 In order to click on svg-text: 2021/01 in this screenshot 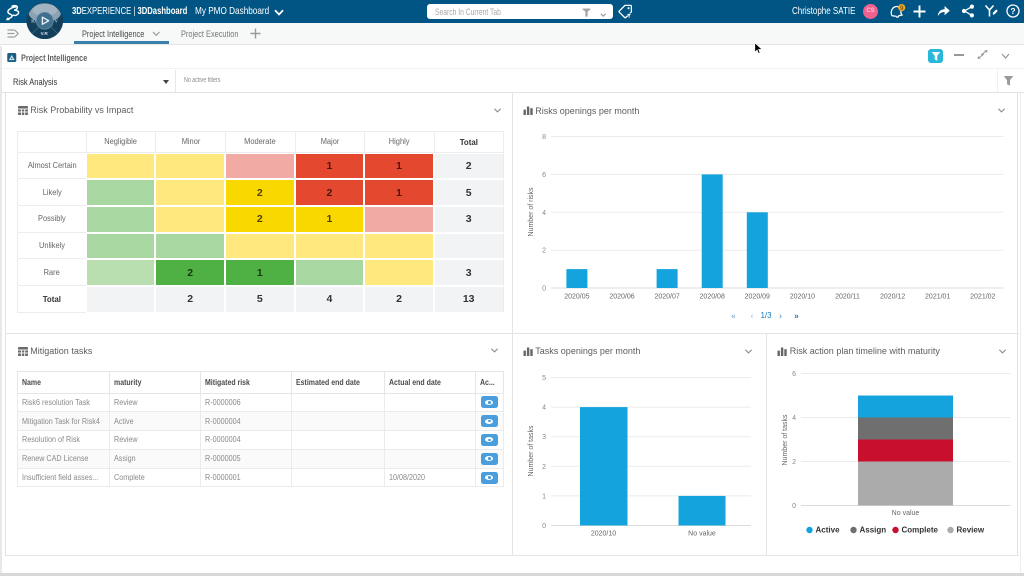, I will do `click(937, 297)`.